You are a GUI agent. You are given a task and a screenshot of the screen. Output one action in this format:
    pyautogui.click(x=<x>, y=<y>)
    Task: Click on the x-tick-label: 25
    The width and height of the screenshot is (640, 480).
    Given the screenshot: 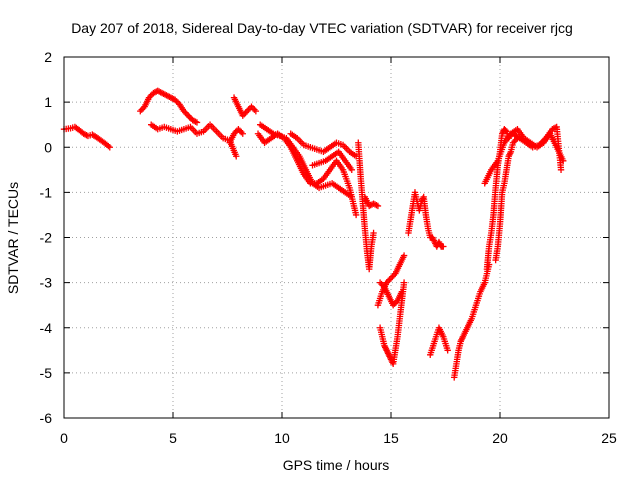 What is the action you would take?
    pyautogui.click(x=609, y=438)
    